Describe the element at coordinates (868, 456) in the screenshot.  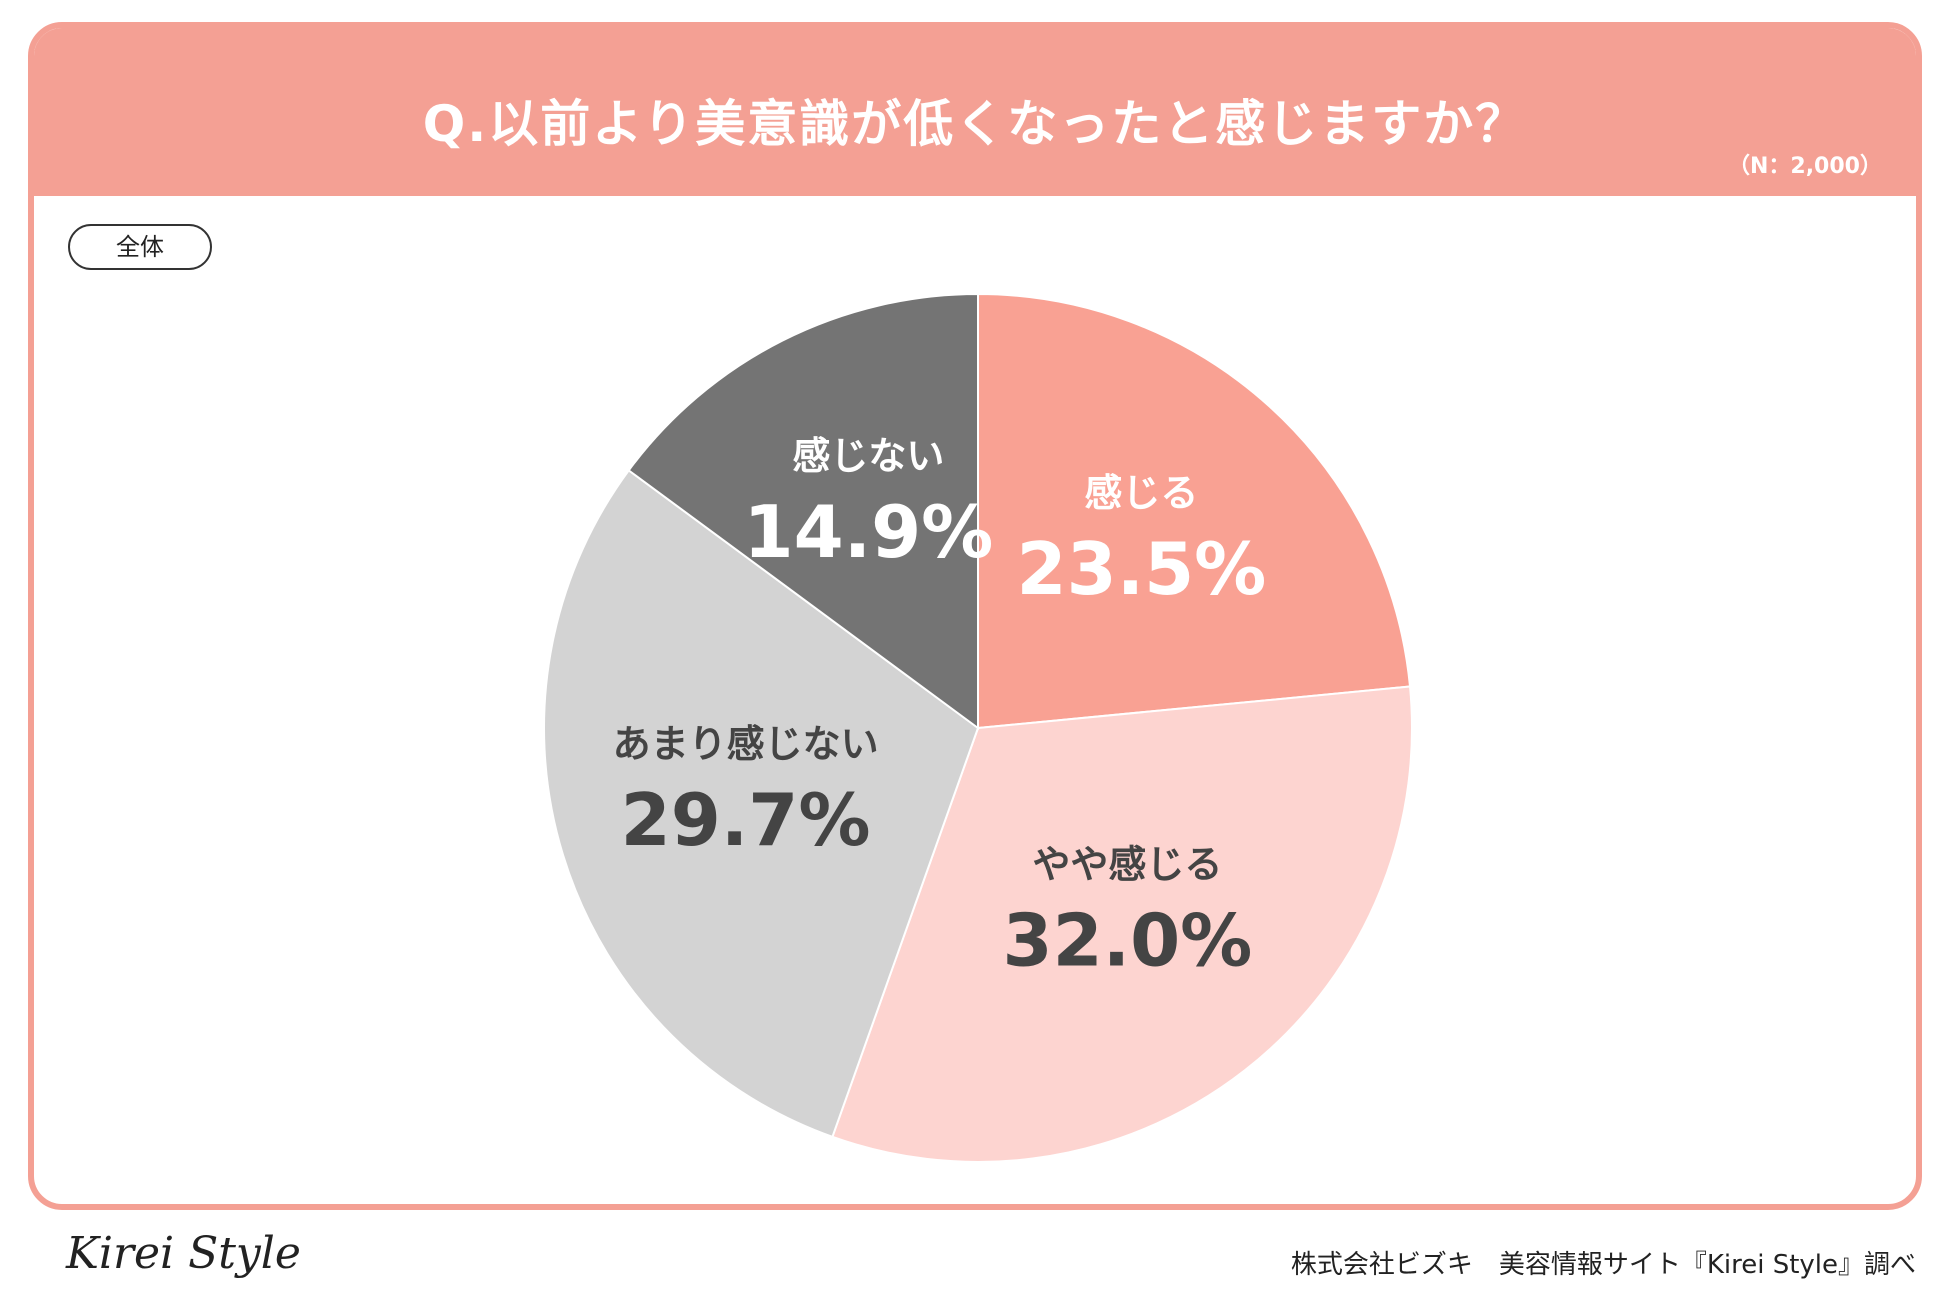
I see `slice-label-3: 感じない` at that location.